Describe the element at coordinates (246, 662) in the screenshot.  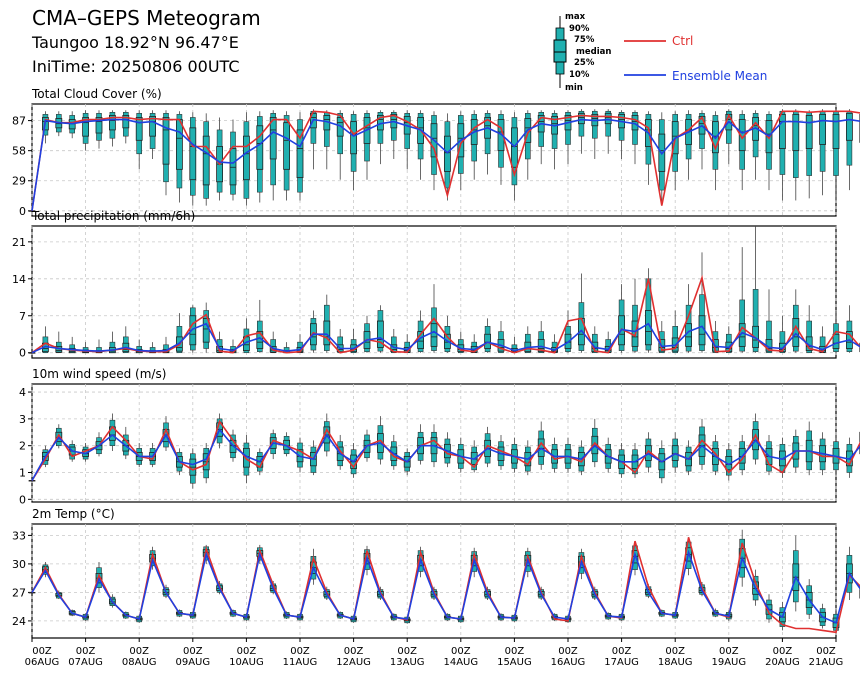
I see `x-tick-date: 10AUG` at that location.